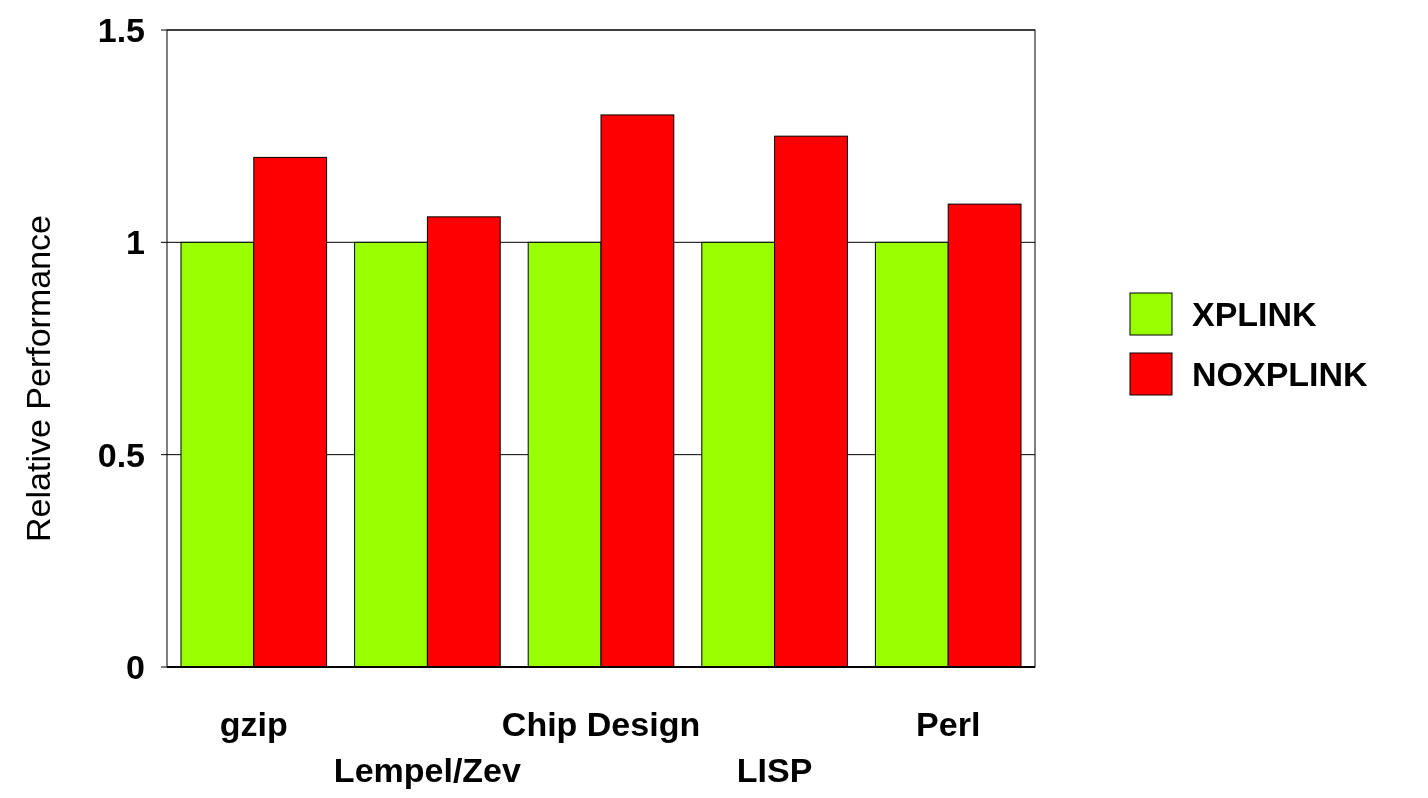 The height and width of the screenshot is (798, 1428). Describe the element at coordinates (38, 378) in the screenshot. I see `y-axis-title: Relative Performance` at that location.